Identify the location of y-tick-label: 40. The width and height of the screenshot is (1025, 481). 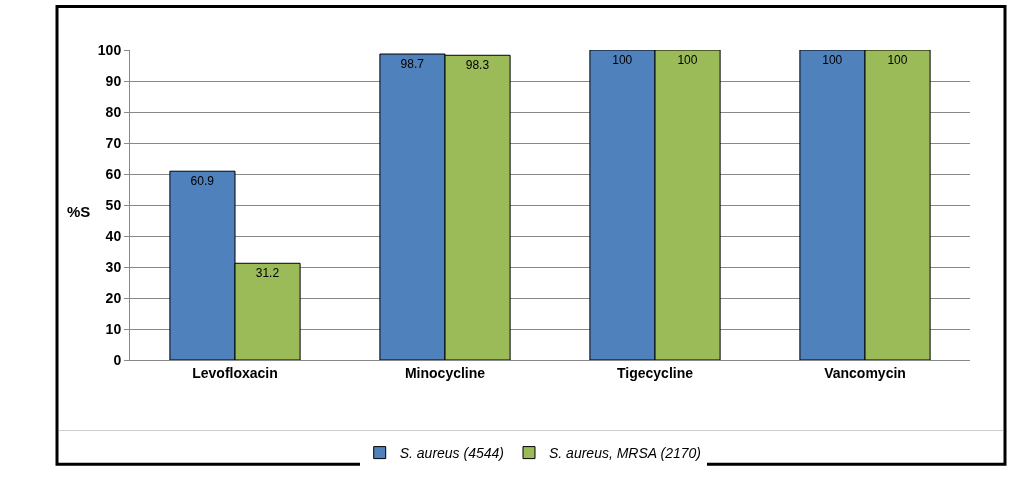
(113, 235).